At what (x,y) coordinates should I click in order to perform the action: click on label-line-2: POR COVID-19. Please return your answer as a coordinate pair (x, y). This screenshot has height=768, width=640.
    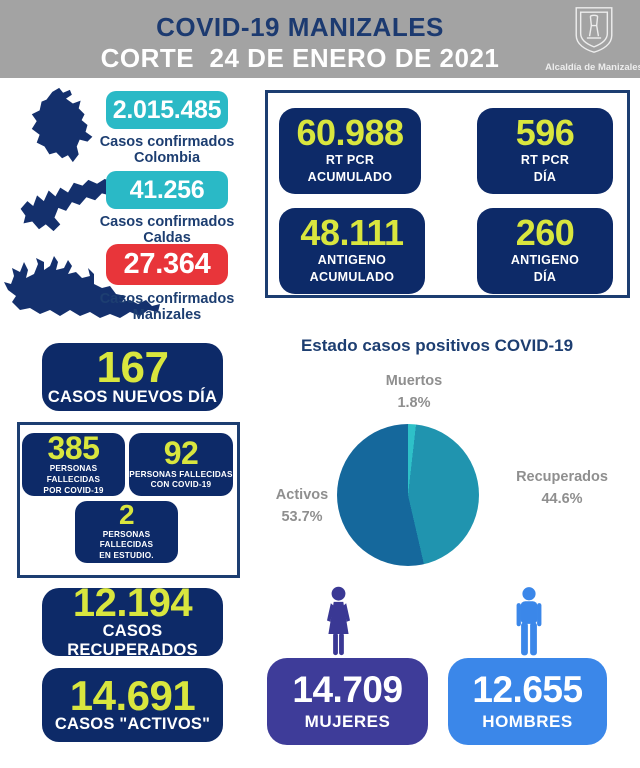
    Looking at the image, I should click on (73, 490).